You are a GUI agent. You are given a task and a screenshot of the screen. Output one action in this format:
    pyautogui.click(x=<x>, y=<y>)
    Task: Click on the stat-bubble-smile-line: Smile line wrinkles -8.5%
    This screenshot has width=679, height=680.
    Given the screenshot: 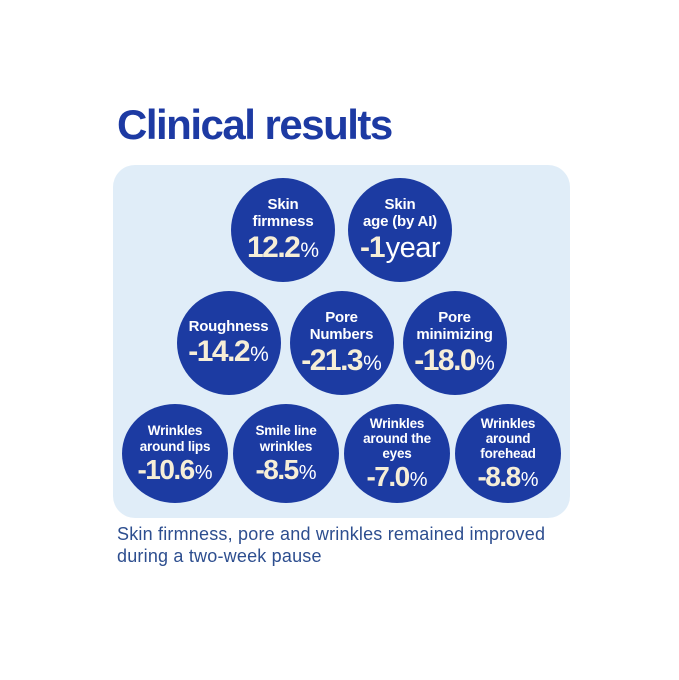 What is the action you would take?
    pyautogui.click(x=286, y=453)
    